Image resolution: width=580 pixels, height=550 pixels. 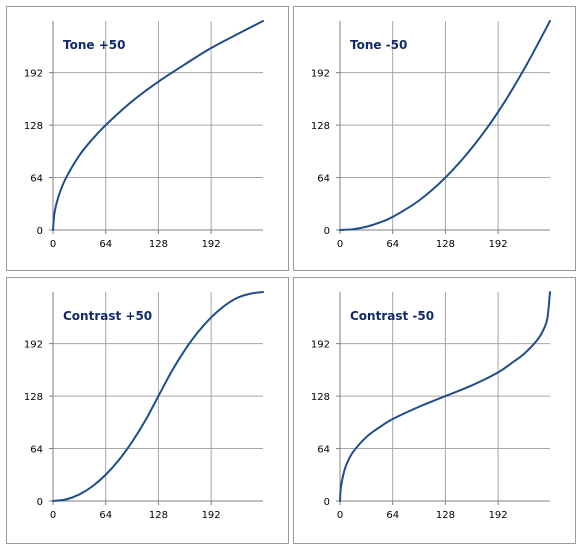 What do you see at coordinates (158, 125) in the screenshot?
I see `curve-line-tone-plus` at bounding box center [158, 125].